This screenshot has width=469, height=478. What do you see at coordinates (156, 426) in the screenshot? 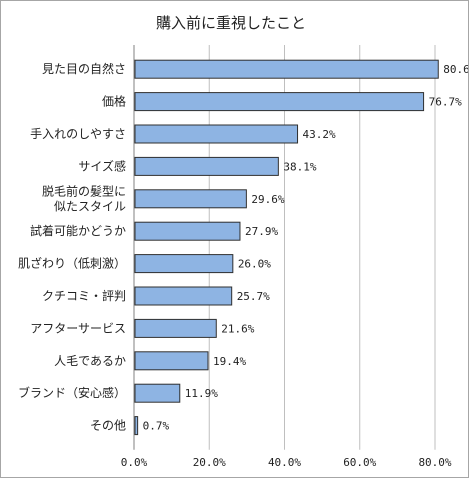
I see `value-label: 0.7%` at bounding box center [156, 426].